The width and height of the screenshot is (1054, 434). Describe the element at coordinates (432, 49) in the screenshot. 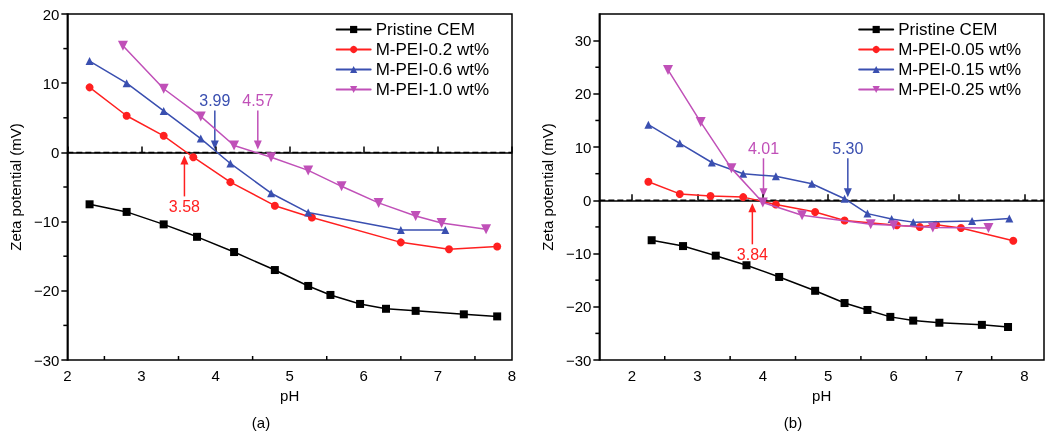

I see `legend-label: M-PEI-0.2 wt%` at that location.